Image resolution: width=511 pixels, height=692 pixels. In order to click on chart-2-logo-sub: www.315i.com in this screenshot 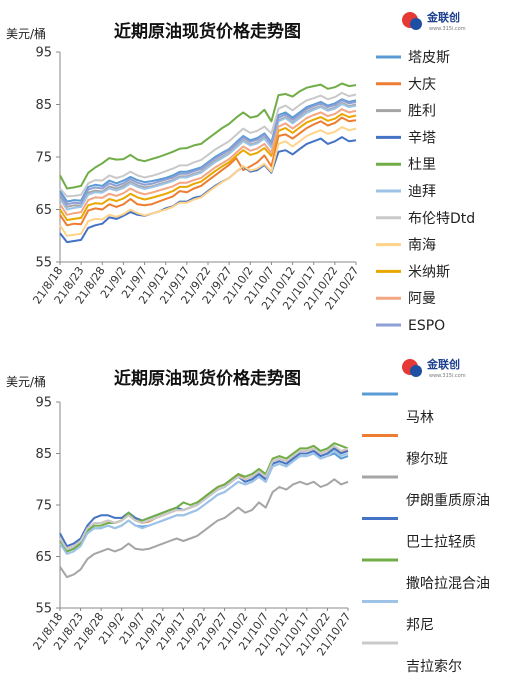, I will do `click(447, 376)`.